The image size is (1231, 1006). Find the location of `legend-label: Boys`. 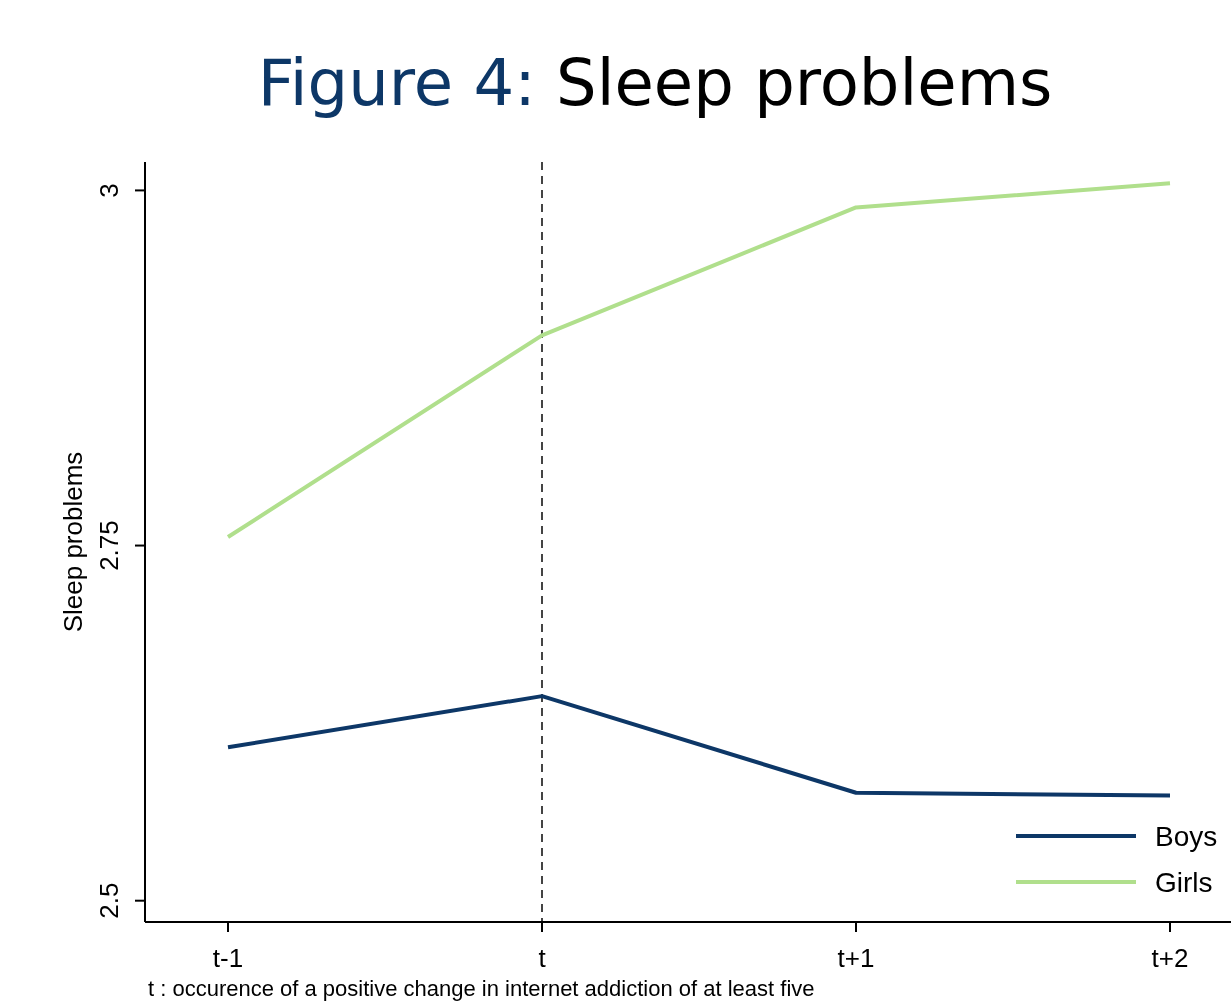

legend-label: Boys is located at coordinates (1186, 836).